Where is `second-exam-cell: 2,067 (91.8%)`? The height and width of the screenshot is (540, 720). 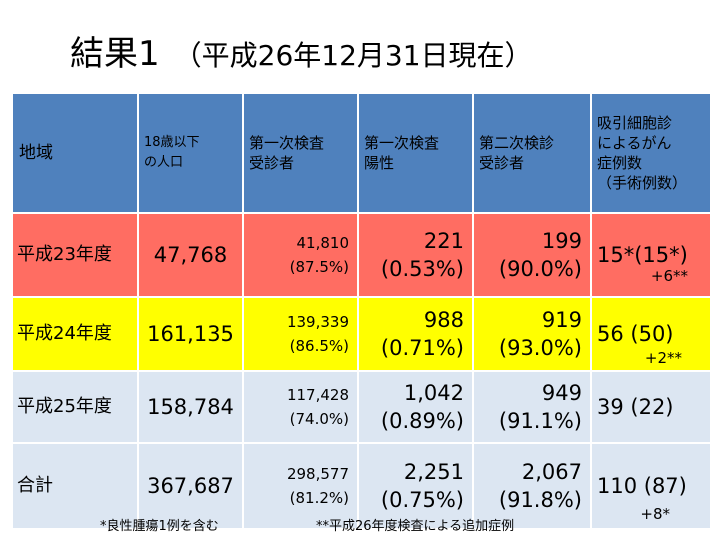
second-exam-cell: 2,067 (91.8%) is located at coordinates (532, 486).